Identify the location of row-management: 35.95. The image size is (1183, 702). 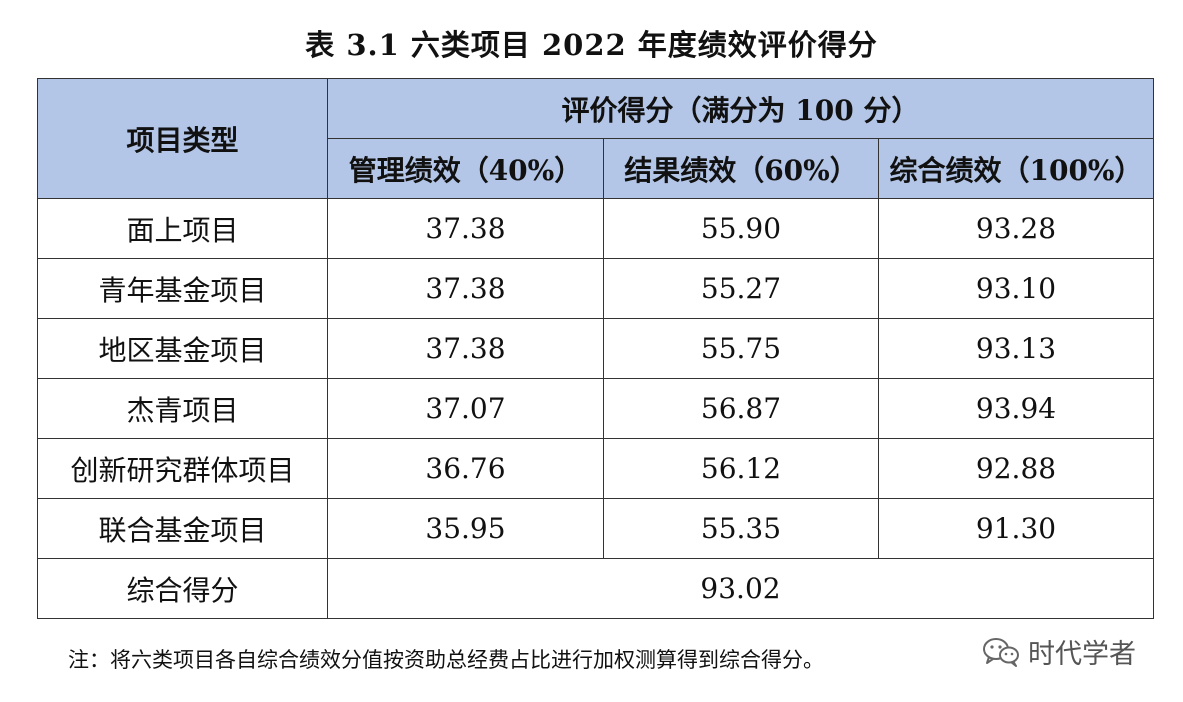
(465, 528).